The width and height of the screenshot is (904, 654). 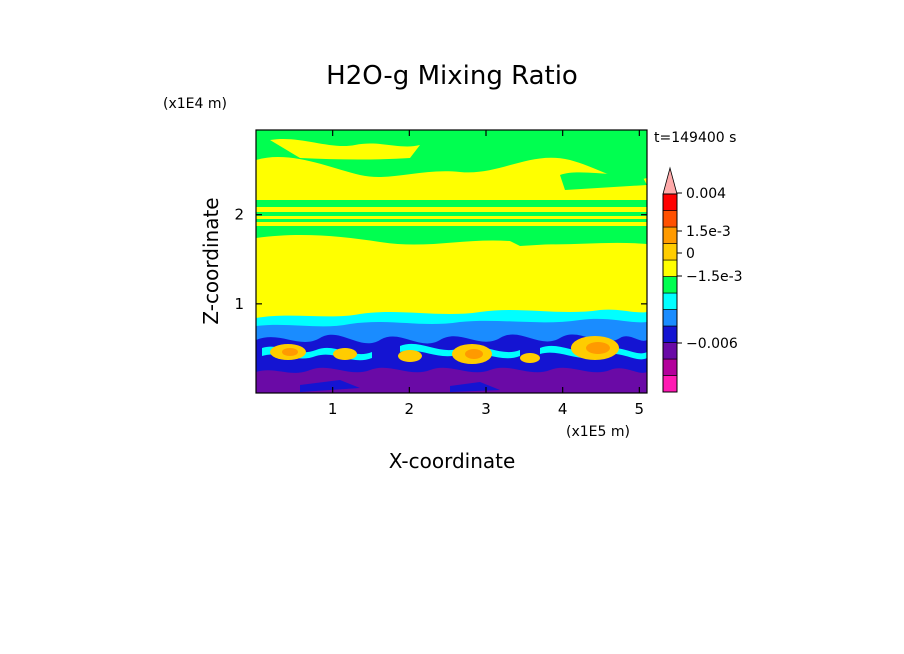 What do you see at coordinates (211, 260) in the screenshot?
I see `y-axis-label: Z-coordinate` at bounding box center [211, 260].